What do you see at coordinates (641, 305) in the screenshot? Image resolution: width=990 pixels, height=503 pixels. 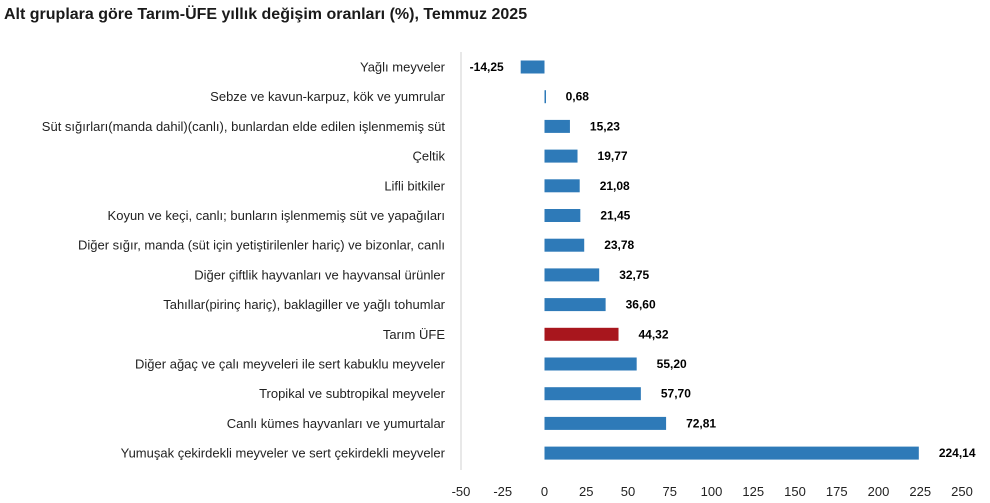 I see `data-label: 36,60` at bounding box center [641, 305].